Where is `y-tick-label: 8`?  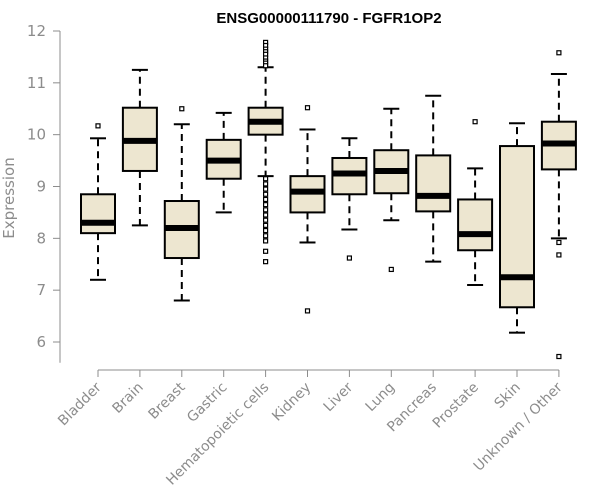 y-tick-label: 8 is located at coordinates (41, 238).